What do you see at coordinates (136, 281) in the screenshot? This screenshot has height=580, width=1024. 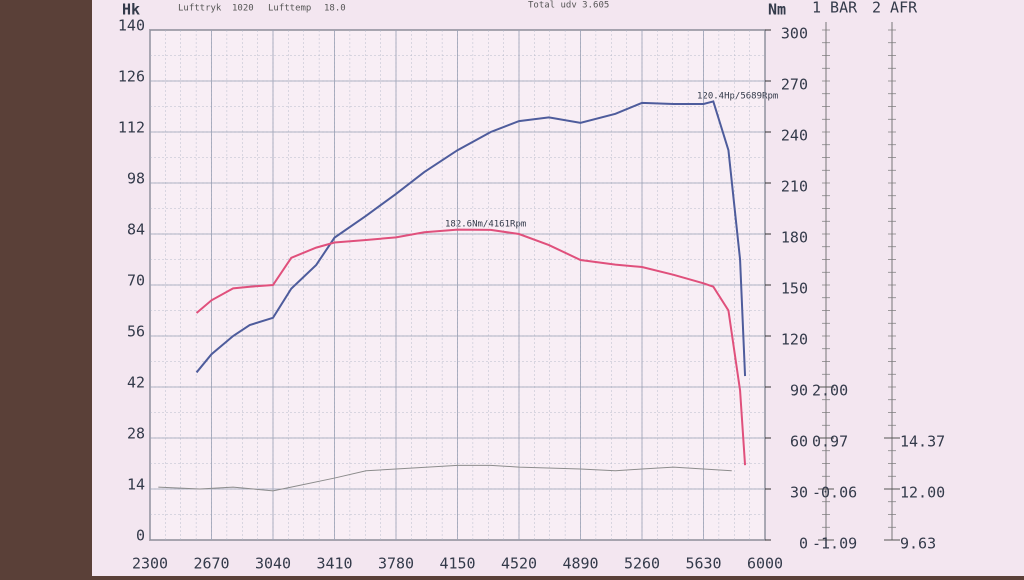 I see `y-tick-label: 70` at bounding box center [136, 281].